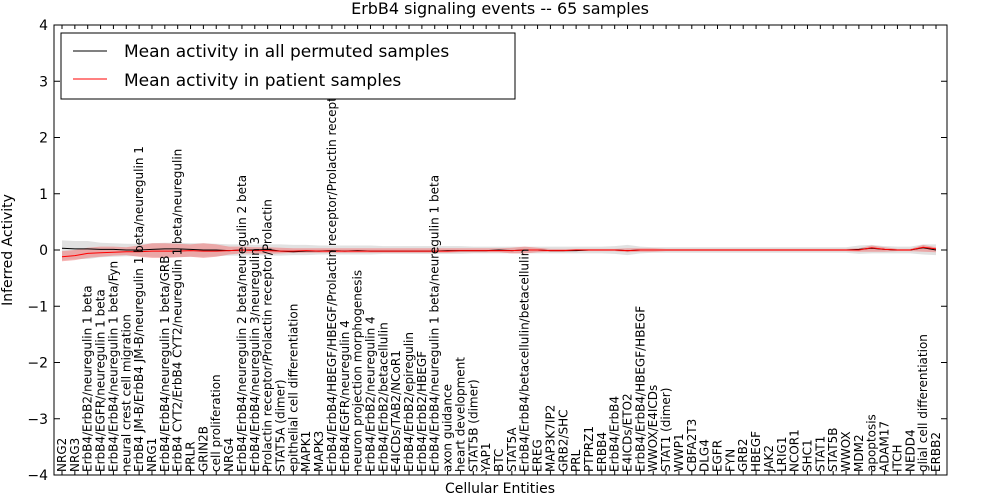 This screenshot has height=500, width=1000. Describe the element at coordinates (43, 251) in the screenshot. I see `y-tick-label: 0` at that location.